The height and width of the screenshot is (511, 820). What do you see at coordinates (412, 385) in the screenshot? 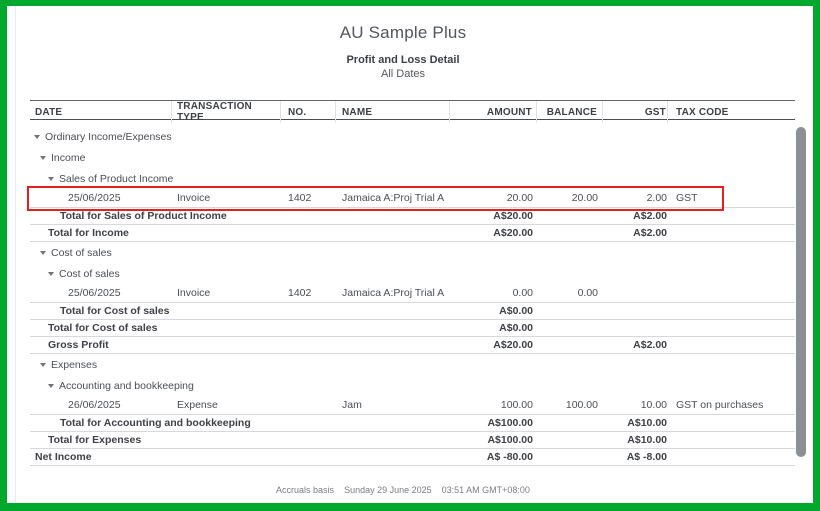
I see `table-row: Accounting and bookkeeping` at bounding box center [412, 385].